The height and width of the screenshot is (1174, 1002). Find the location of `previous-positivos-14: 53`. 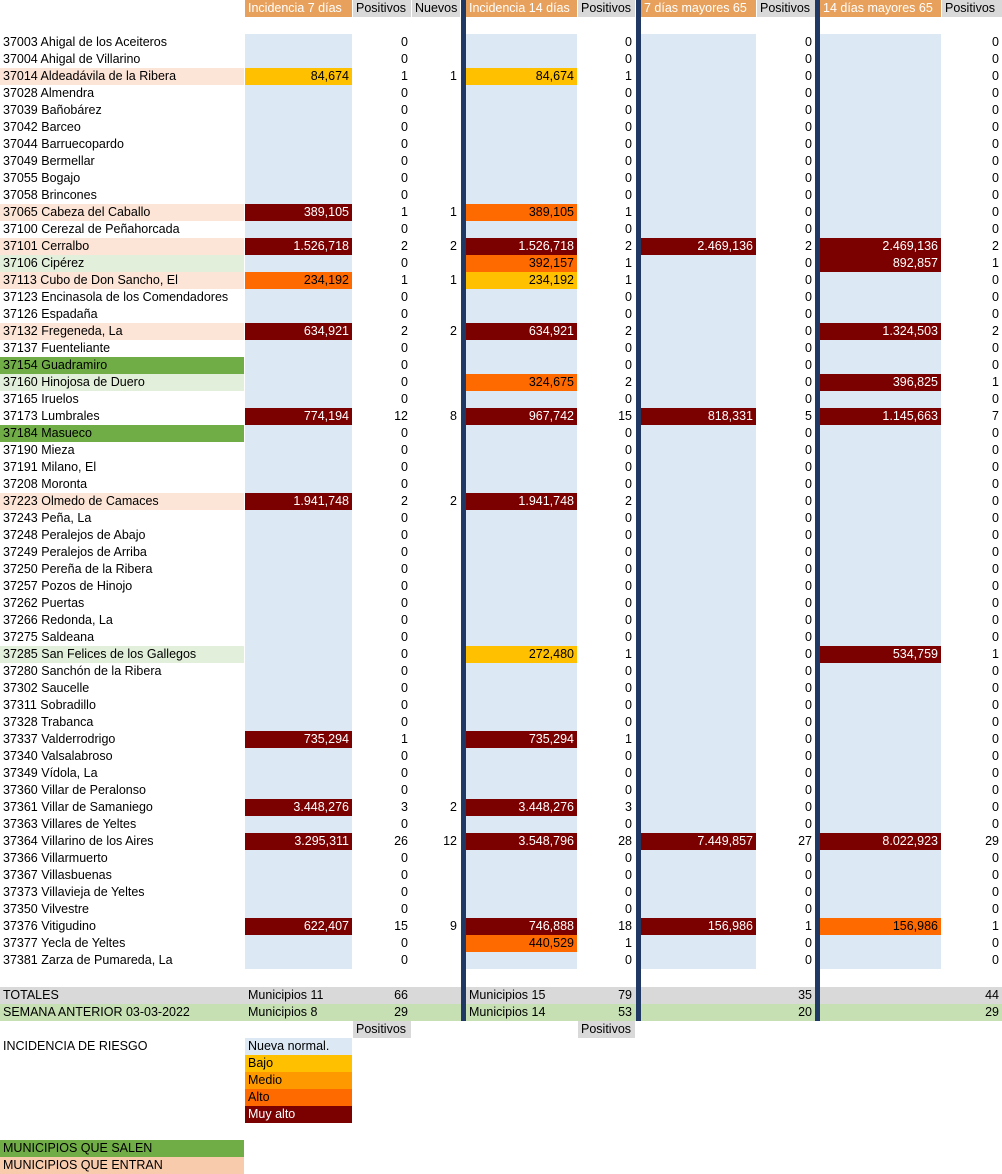

previous-positivos-14: 53 is located at coordinates (625, 1012).